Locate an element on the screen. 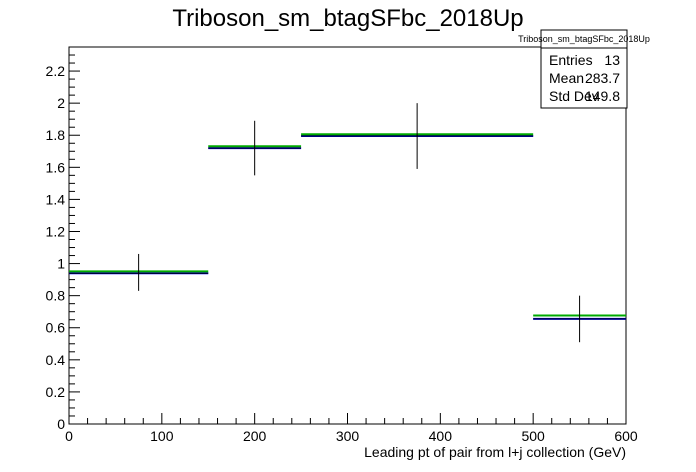  y-tick-label: 0.8 is located at coordinates (56, 296).